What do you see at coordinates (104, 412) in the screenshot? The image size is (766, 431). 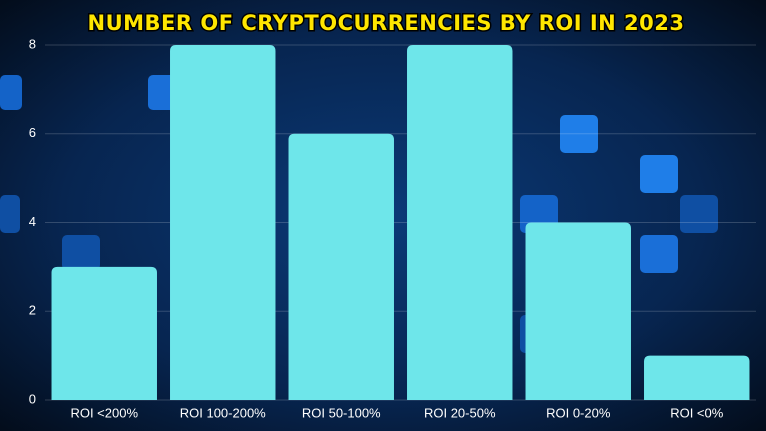 I see `x-tick-label: ROI <200%` at bounding box center [104, 412].